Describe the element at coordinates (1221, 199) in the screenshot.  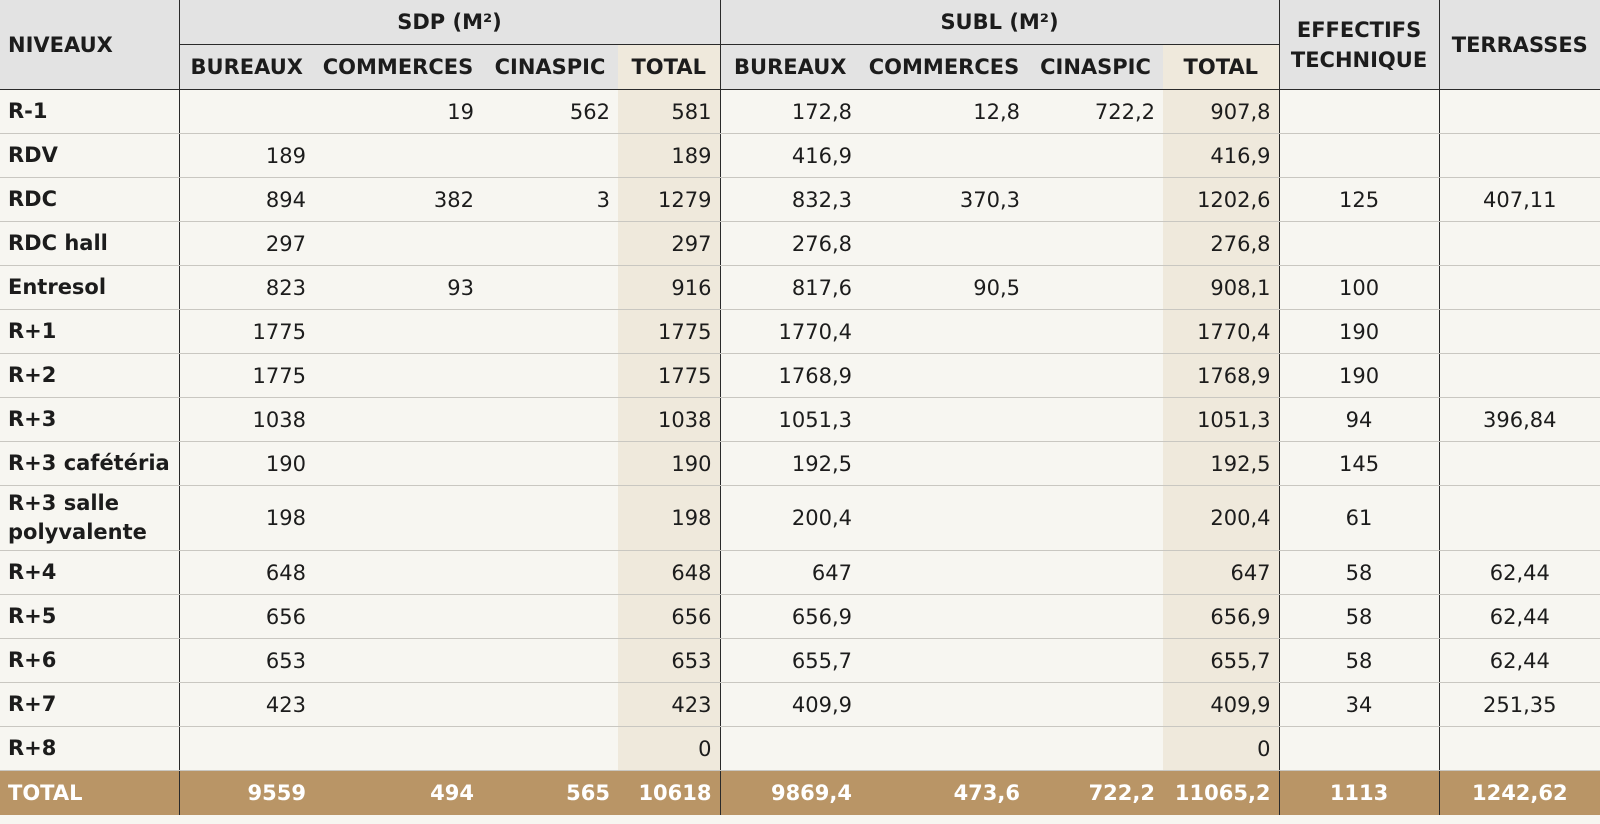
I see `cell-subl-total: 1202,6` at that location.